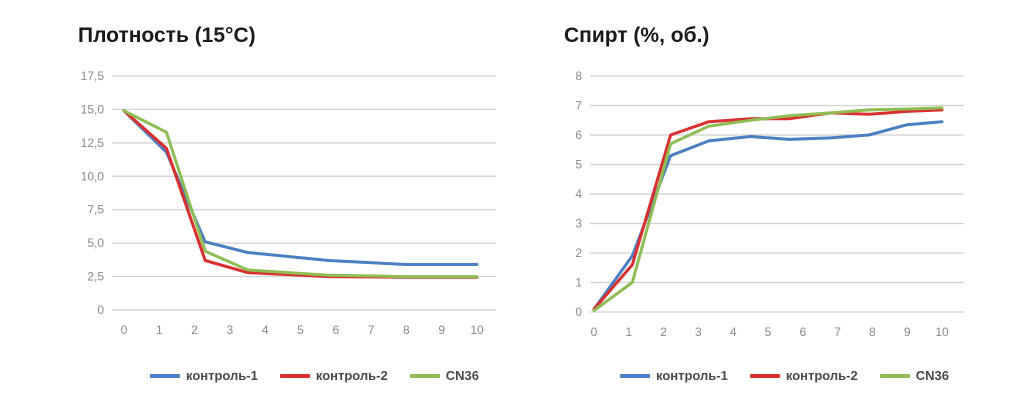 Image resolution: width=1024 pixels, height=407 pixels. Describe the element at coordinates (93, 176) in the screenshot. I see `y-tick-label: 10,0` at that location.